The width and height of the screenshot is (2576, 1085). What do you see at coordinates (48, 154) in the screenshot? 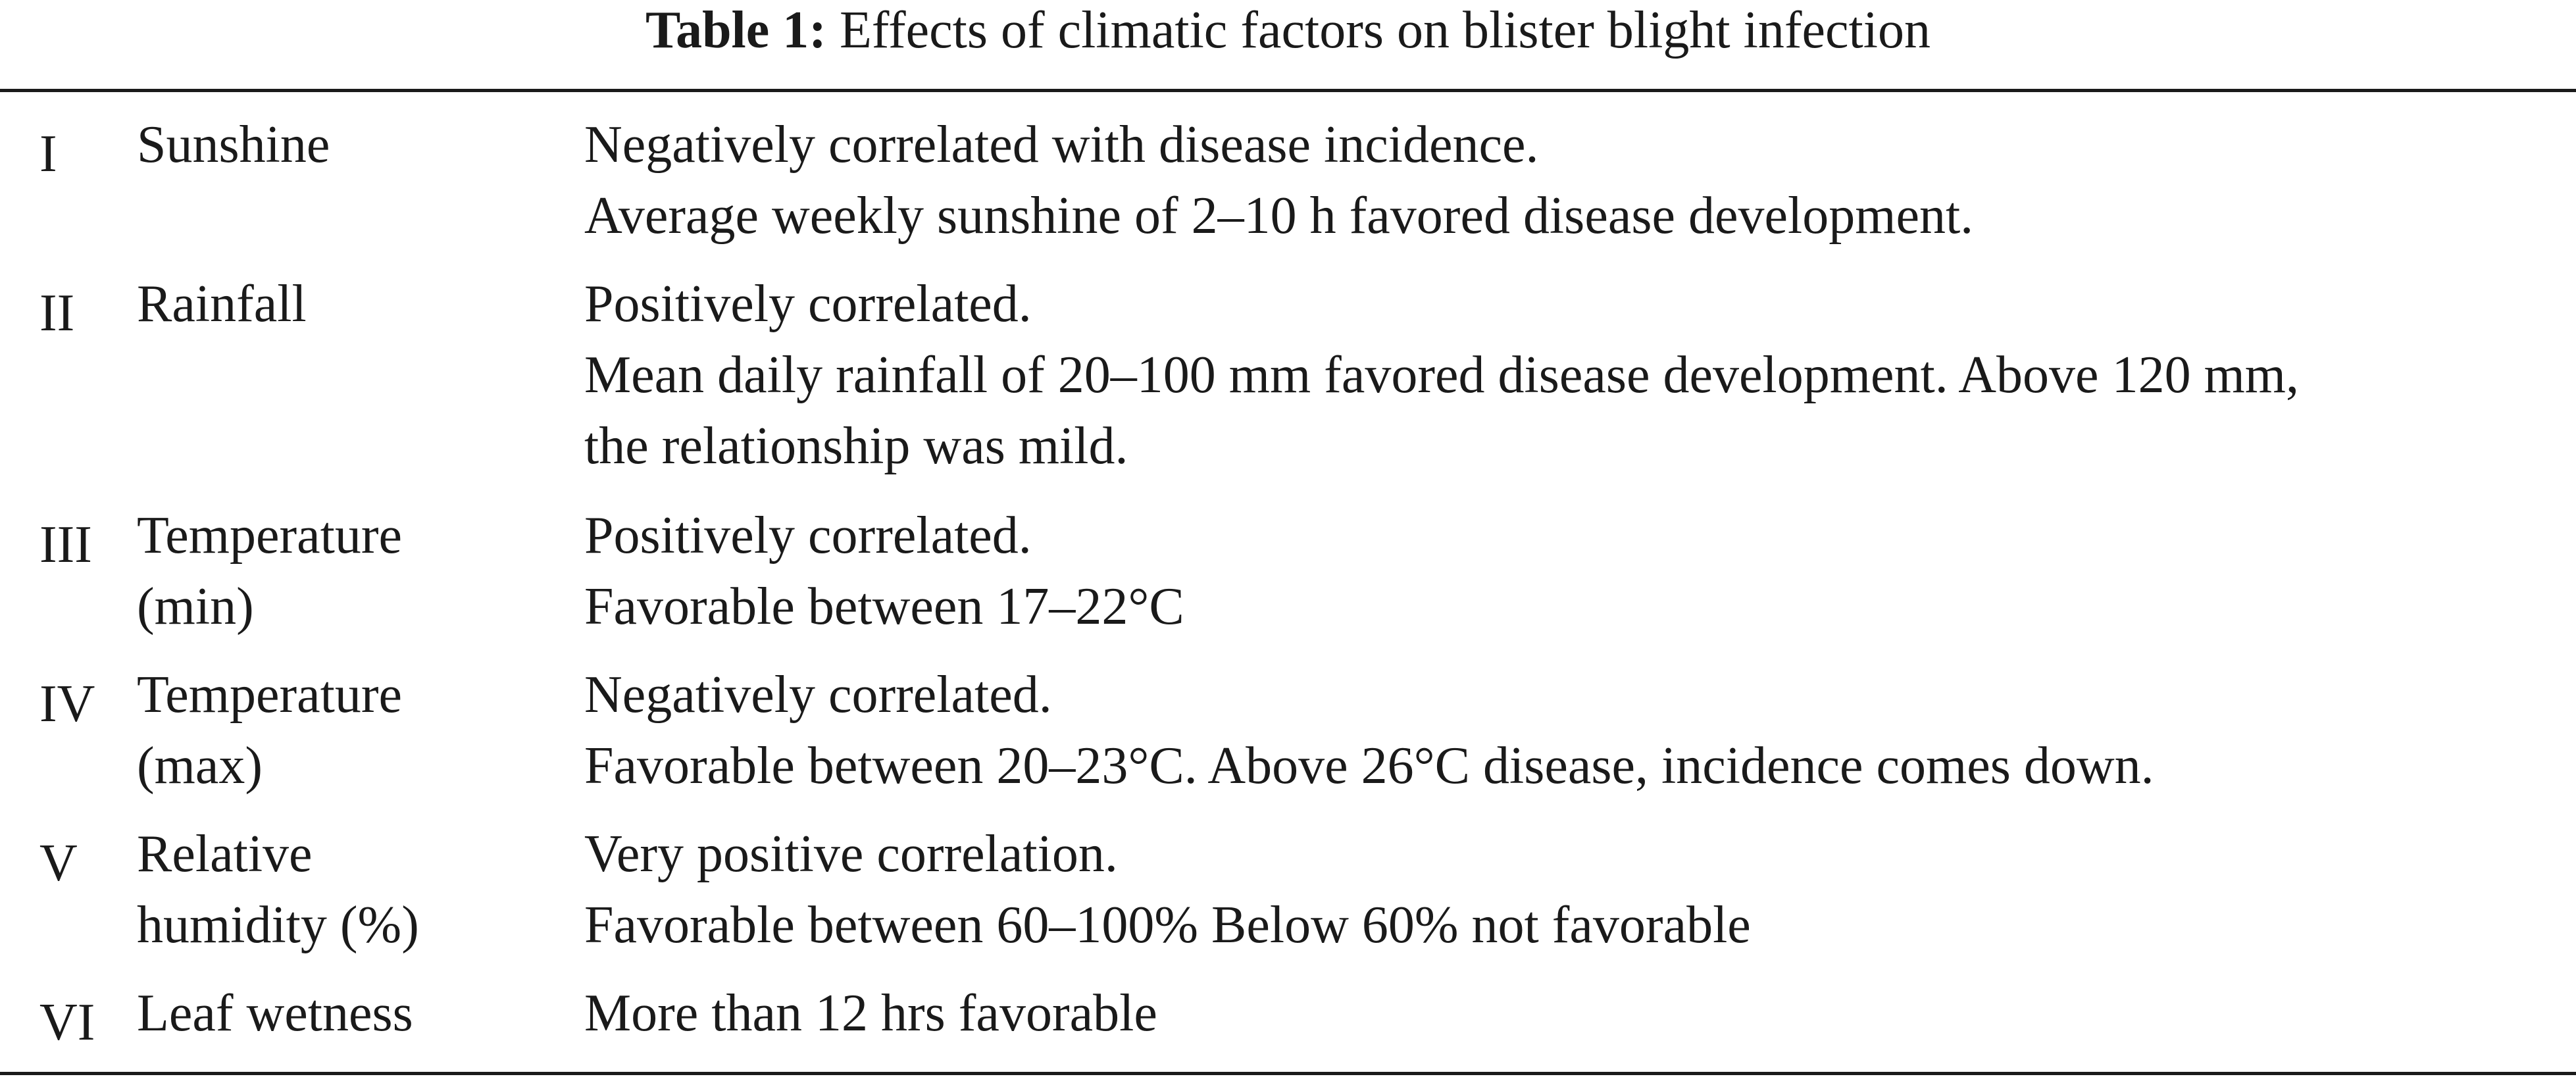
I see `row-number: I` at bounding box center [48, 154].